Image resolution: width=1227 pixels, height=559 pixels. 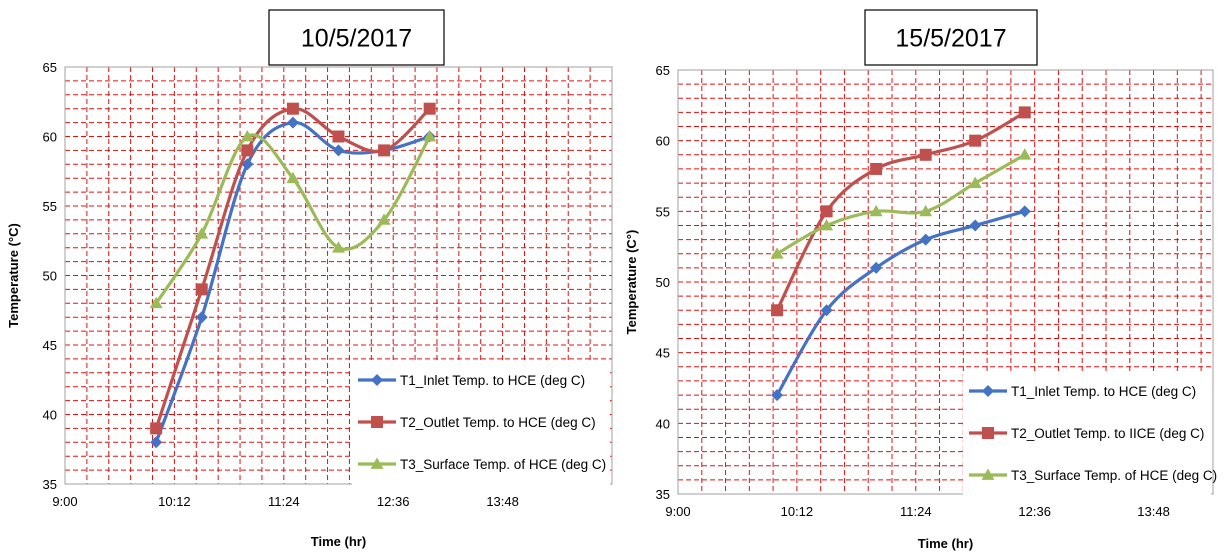 I want to click on chart-title: 10/5/2017, so click(x=356, y=39).